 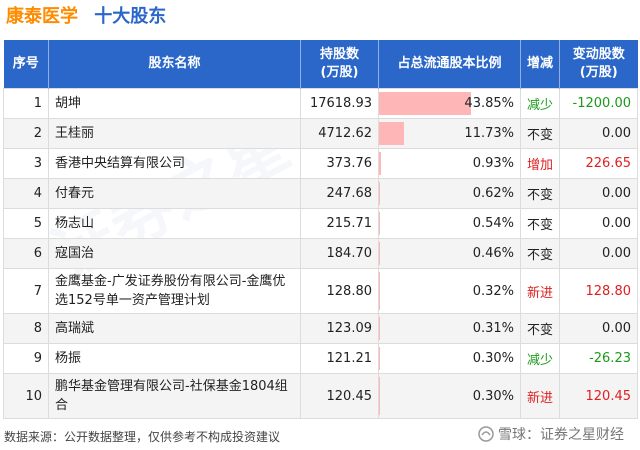 I want to click on shares-held: 184.70, so click(x=339, y=253).